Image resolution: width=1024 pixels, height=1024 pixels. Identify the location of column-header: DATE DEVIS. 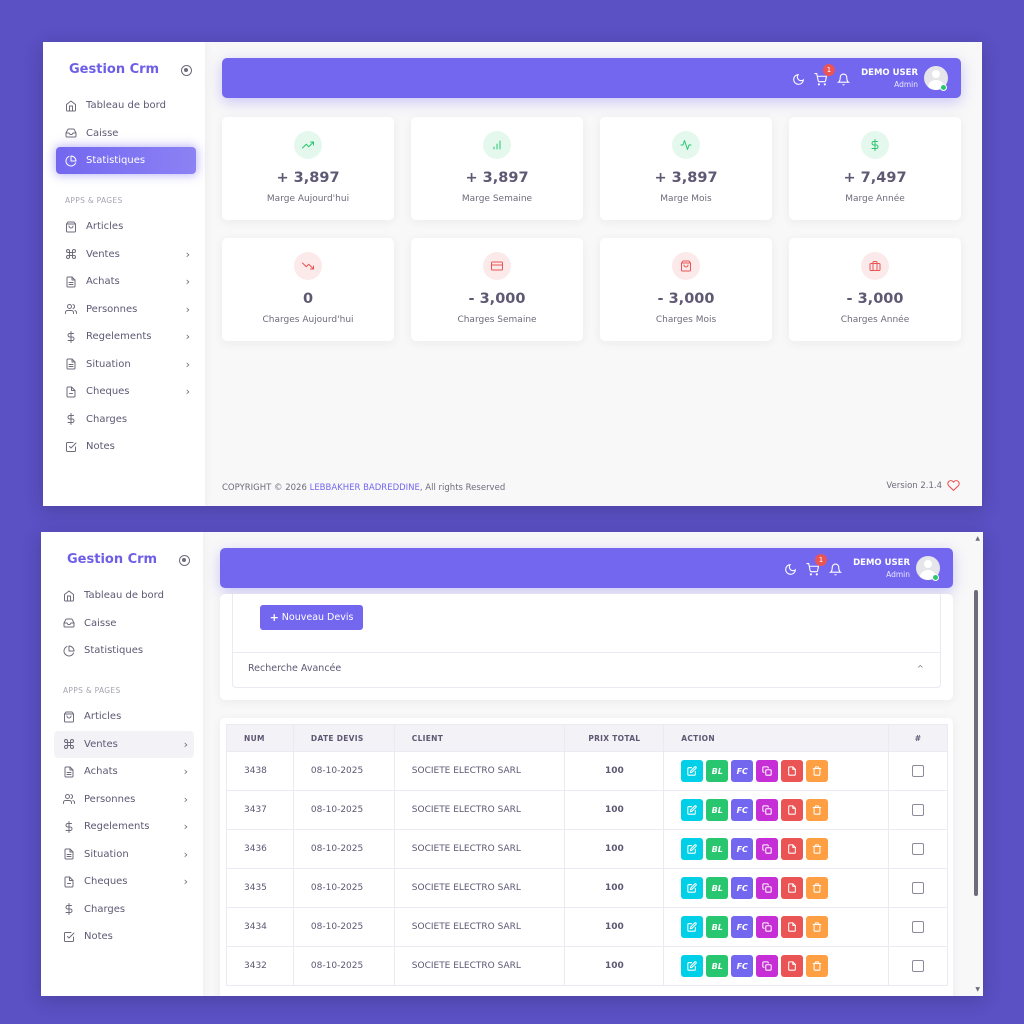
(343, 738).